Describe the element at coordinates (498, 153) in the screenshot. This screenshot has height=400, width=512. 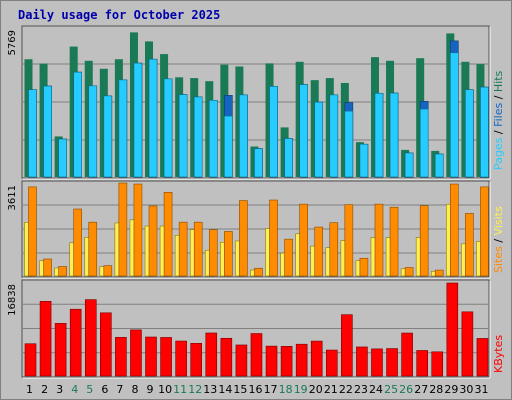
I see `legend-hits-pages: Pages` at that location.